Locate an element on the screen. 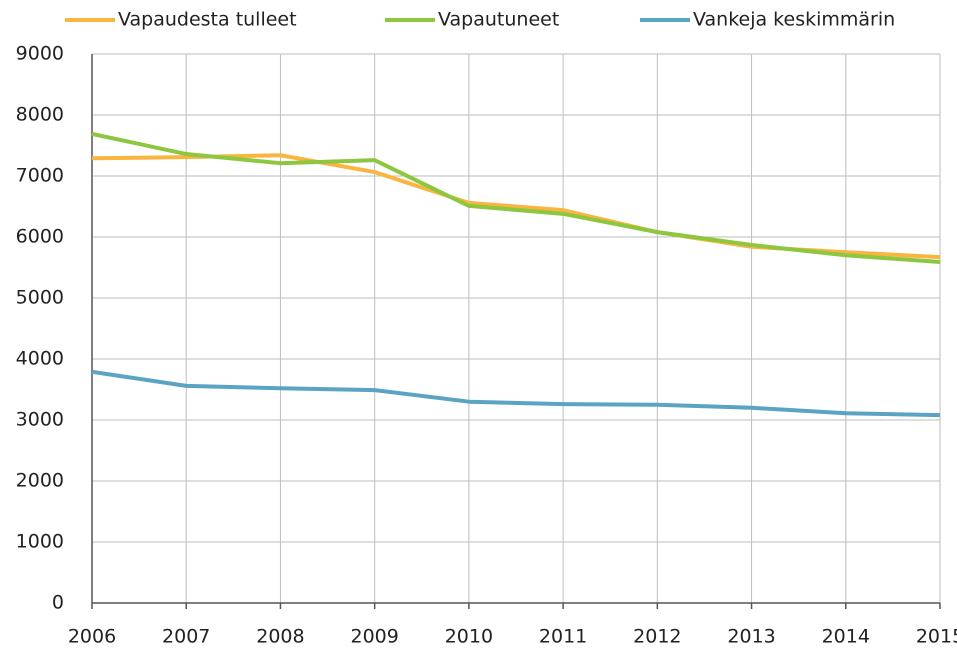 This screenshot has width=957, height=653. x-tick-label: 2010 is located at coordinates (469, 637).